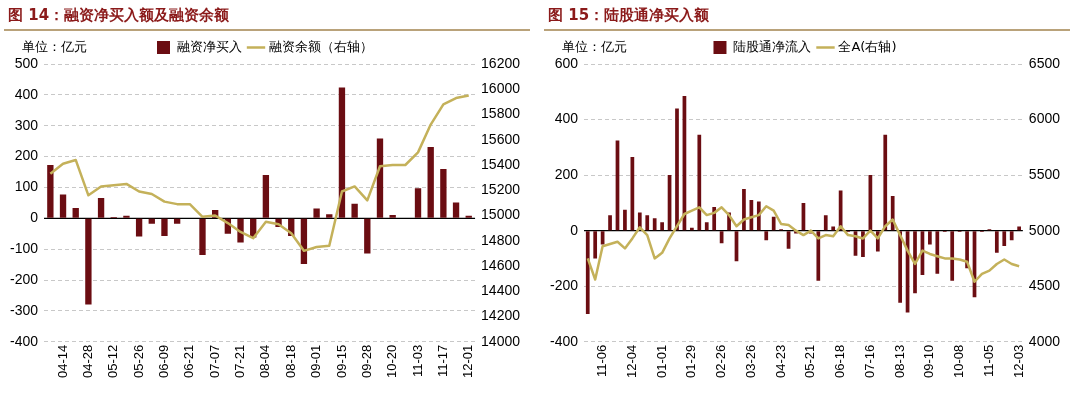  Describe the element at coordinates (501, 138) in the screenshot. I see `y2-tick-label: 15600` at that location.